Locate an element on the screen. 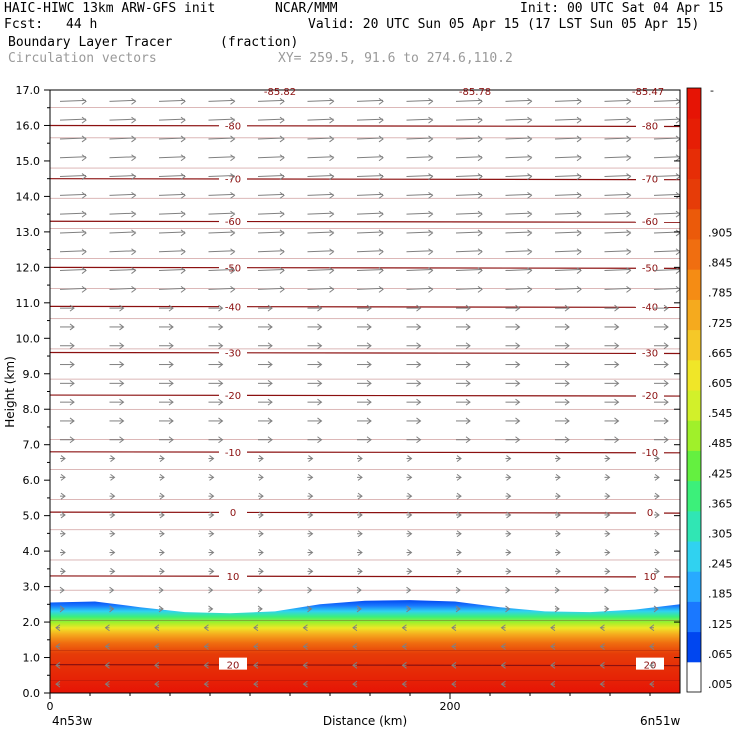 This screenshot has width=740, height=740. xy-coords: XY= 259.5, 91.6 to 274.6,110.2 is located at coordinates (395, 58).